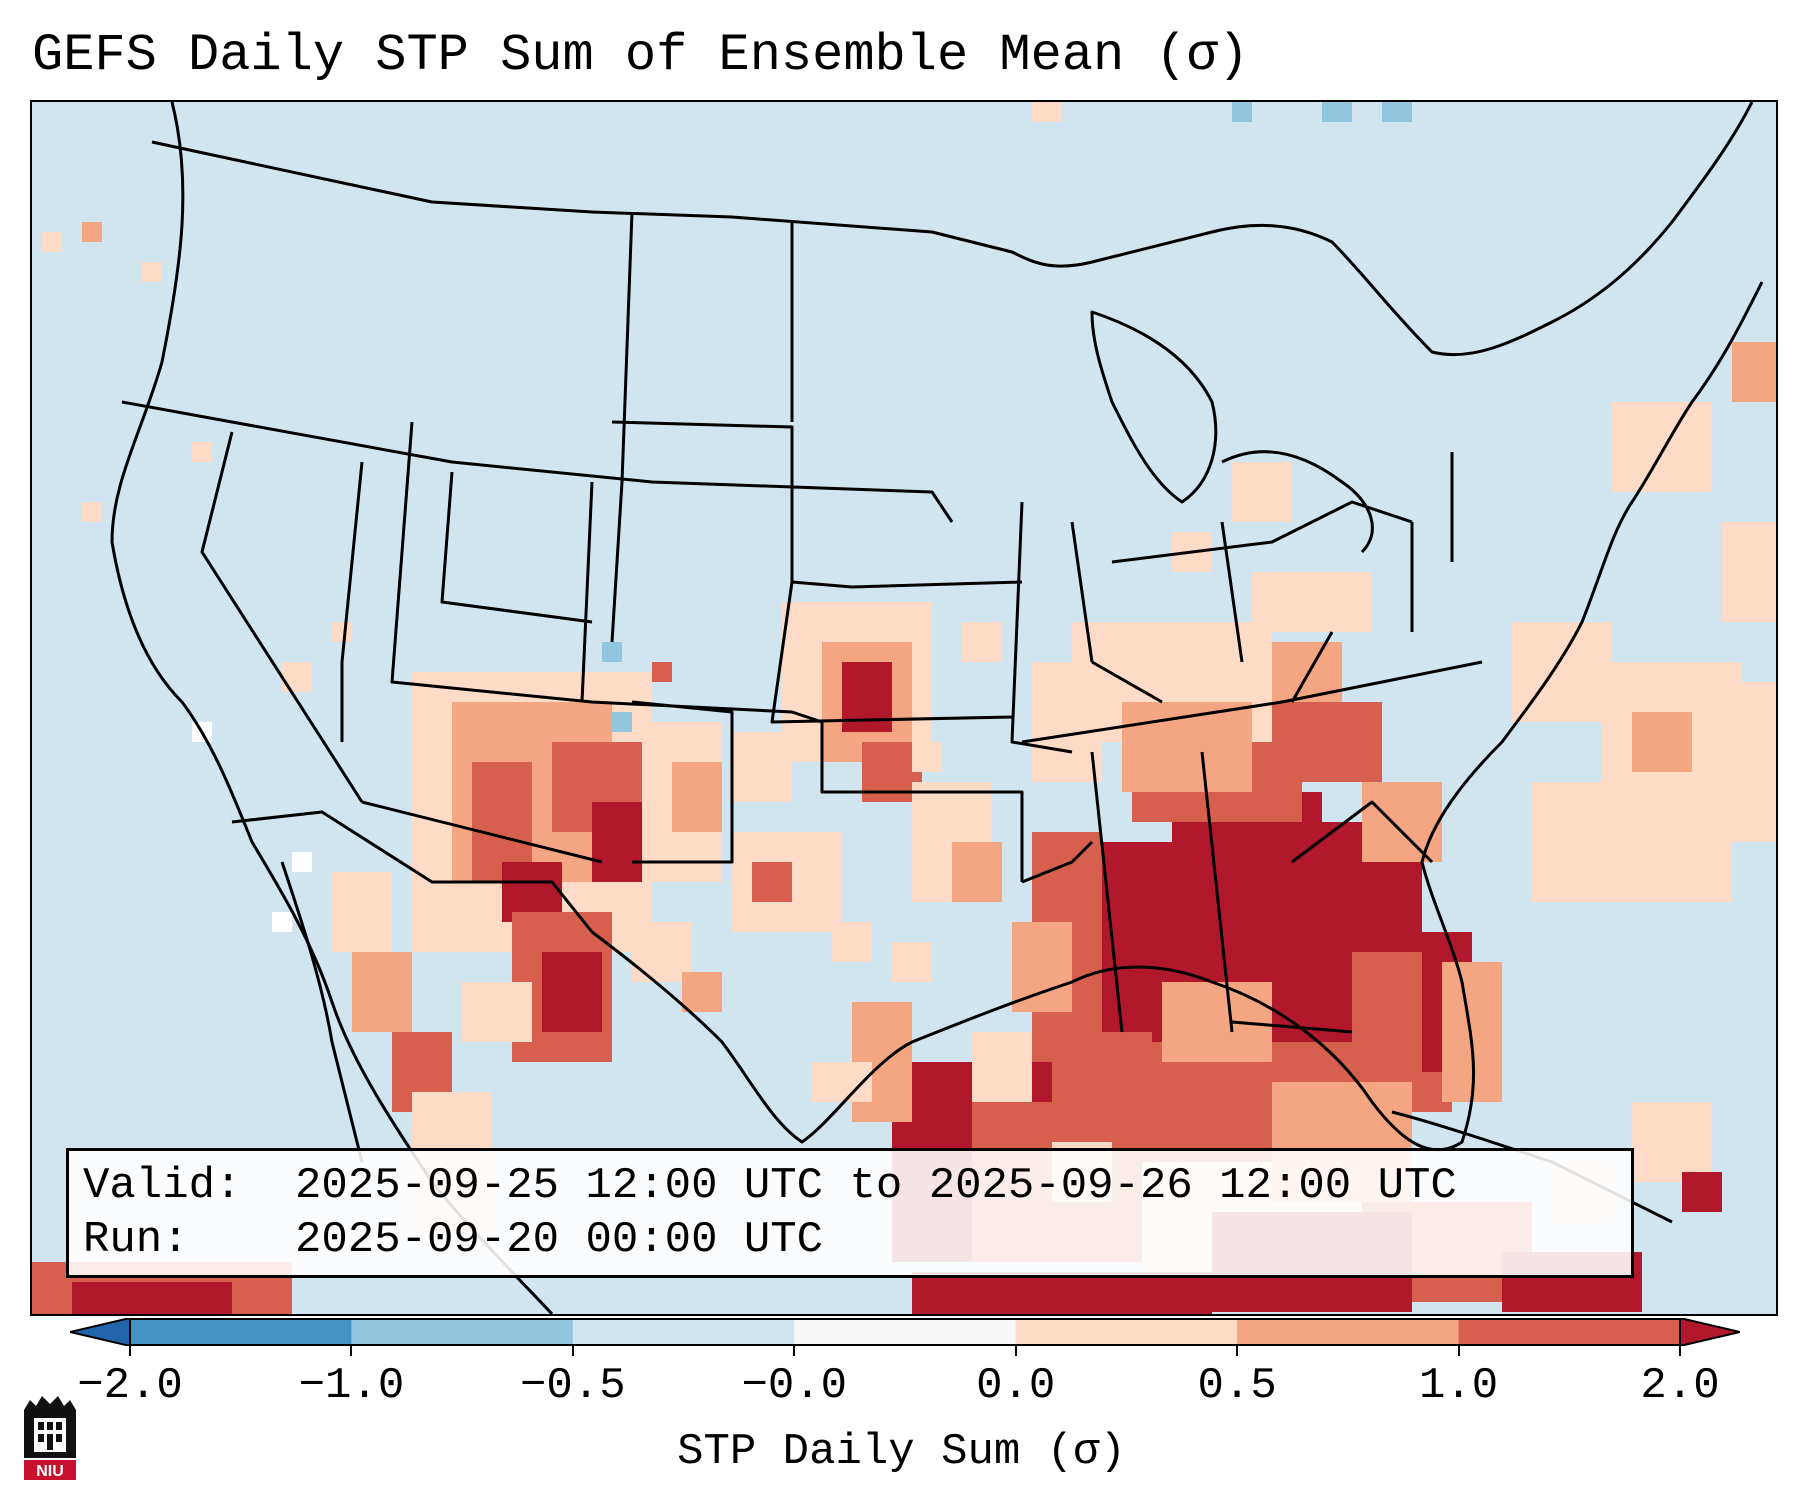 This screenshot has height=1506, width=1803. What do you see at coordinates (351, 1386) in the screenshot?
I see `colorbar-tick-label: −1.0` at bounding box center [351, 1386].